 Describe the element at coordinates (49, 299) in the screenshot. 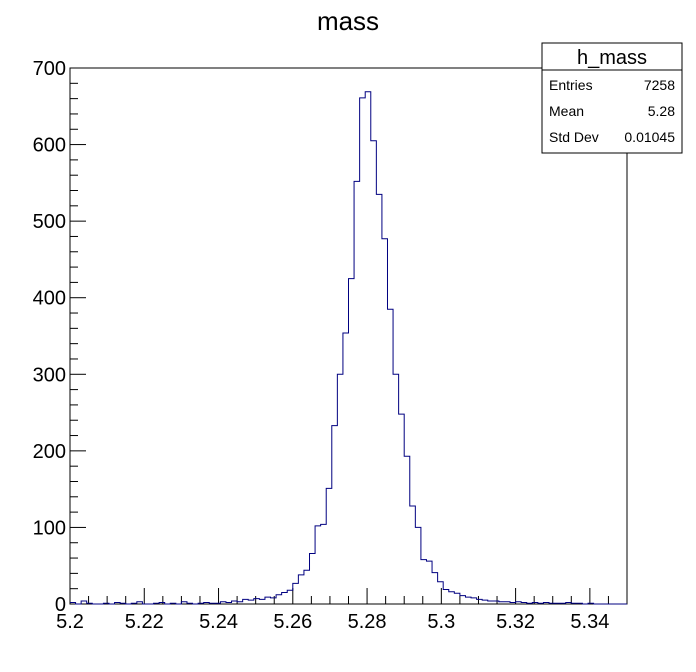

I see `y-tick-label: 400` at that location.